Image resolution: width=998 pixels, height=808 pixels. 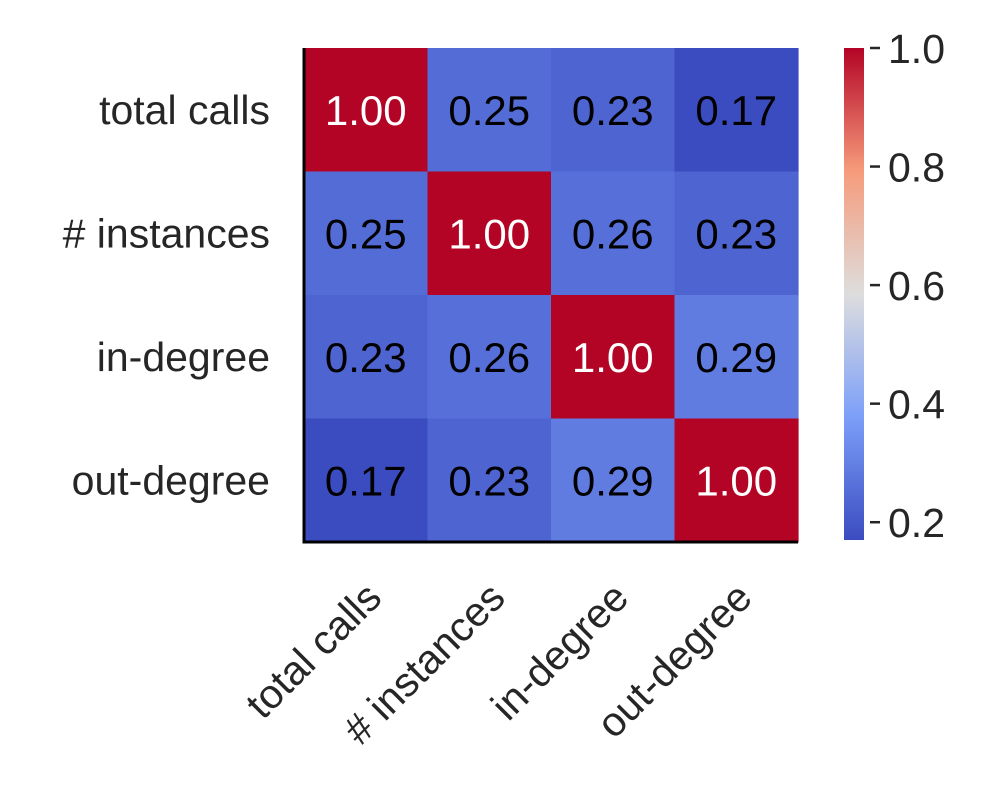 What do you see at coordinates (183, 357) in the screenshot?
I see `y-tick-label: in-degree` at bounding box center [183, 357].